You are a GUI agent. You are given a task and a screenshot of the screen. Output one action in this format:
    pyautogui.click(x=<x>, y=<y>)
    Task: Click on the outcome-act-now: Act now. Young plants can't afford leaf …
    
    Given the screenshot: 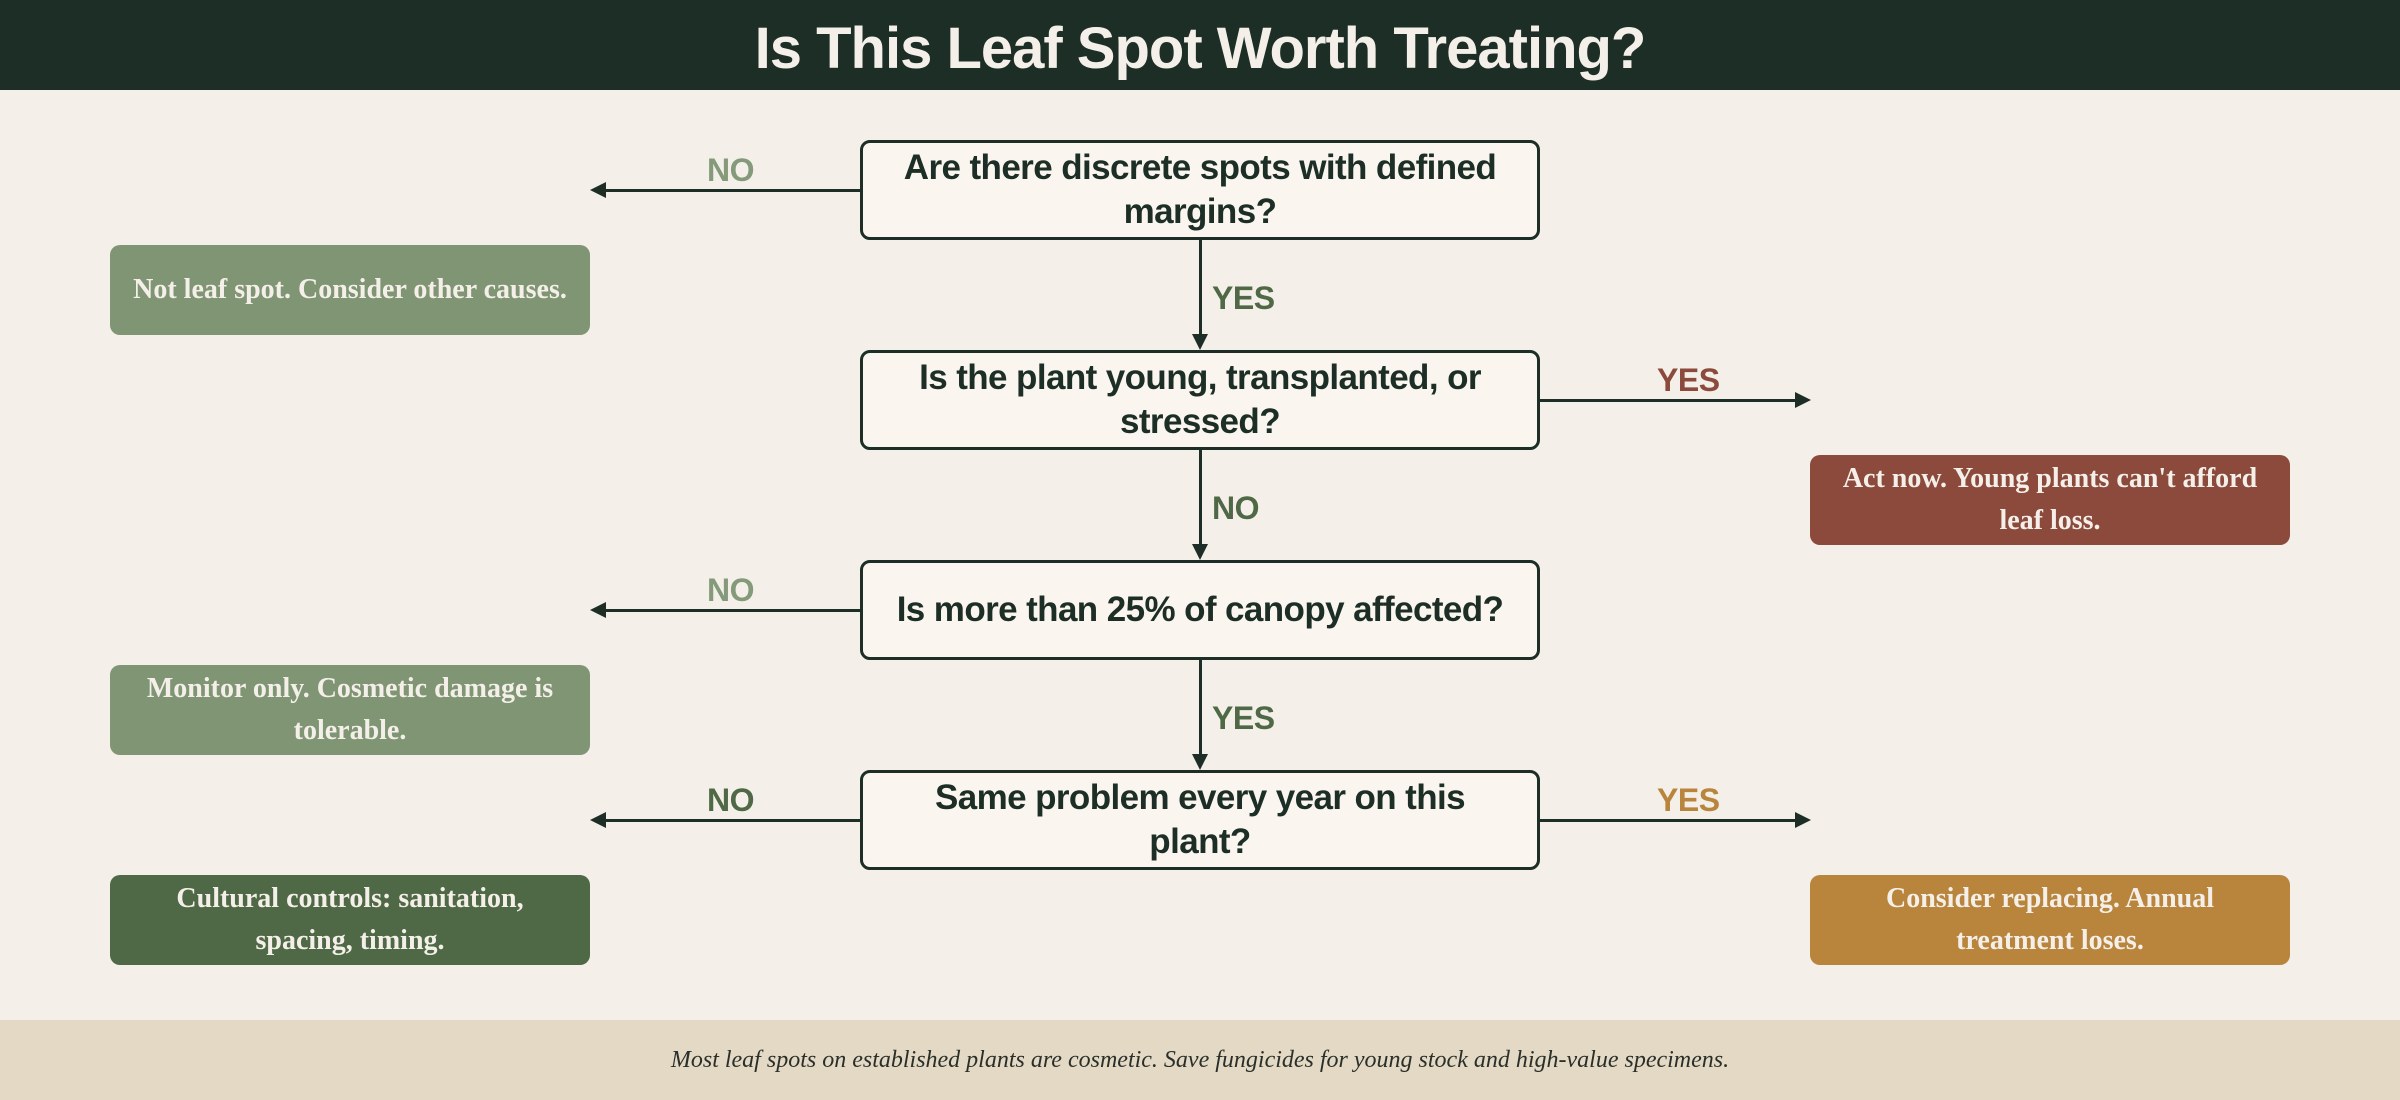 What is the action you would take?
    pyautogui.click(x=2050, y=500)
    